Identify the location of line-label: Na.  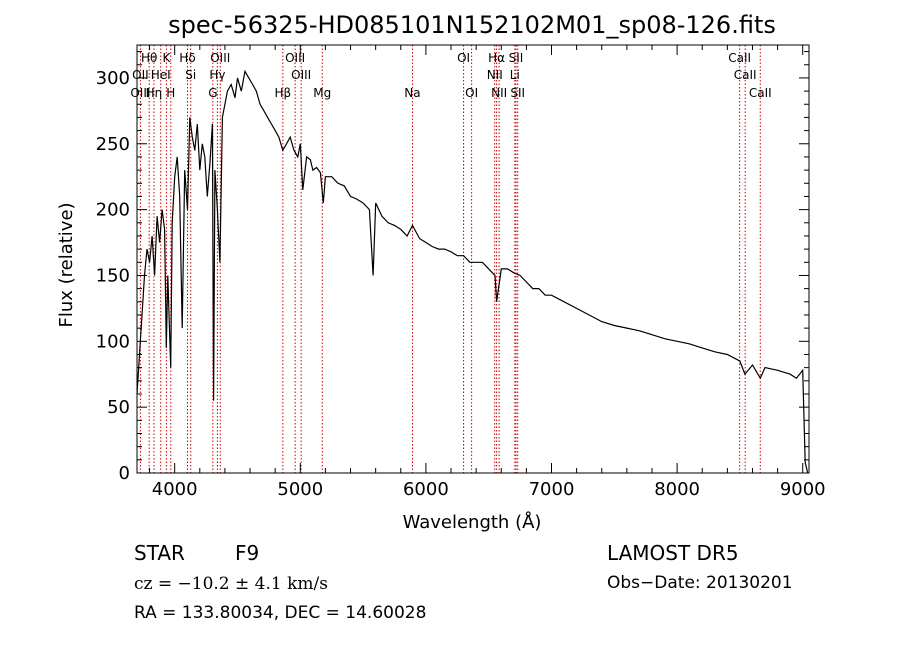
(412, 93).